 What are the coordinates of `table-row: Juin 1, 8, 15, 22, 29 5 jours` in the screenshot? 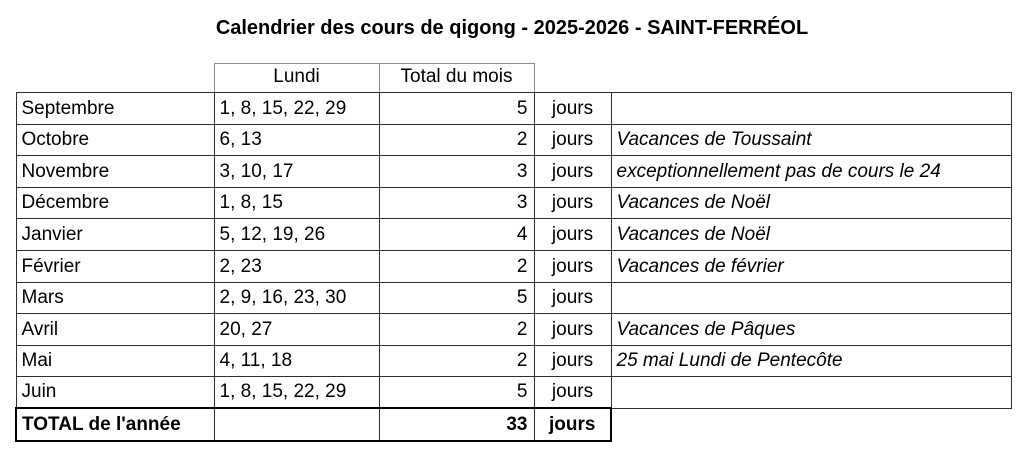 It's located at (513, 392).